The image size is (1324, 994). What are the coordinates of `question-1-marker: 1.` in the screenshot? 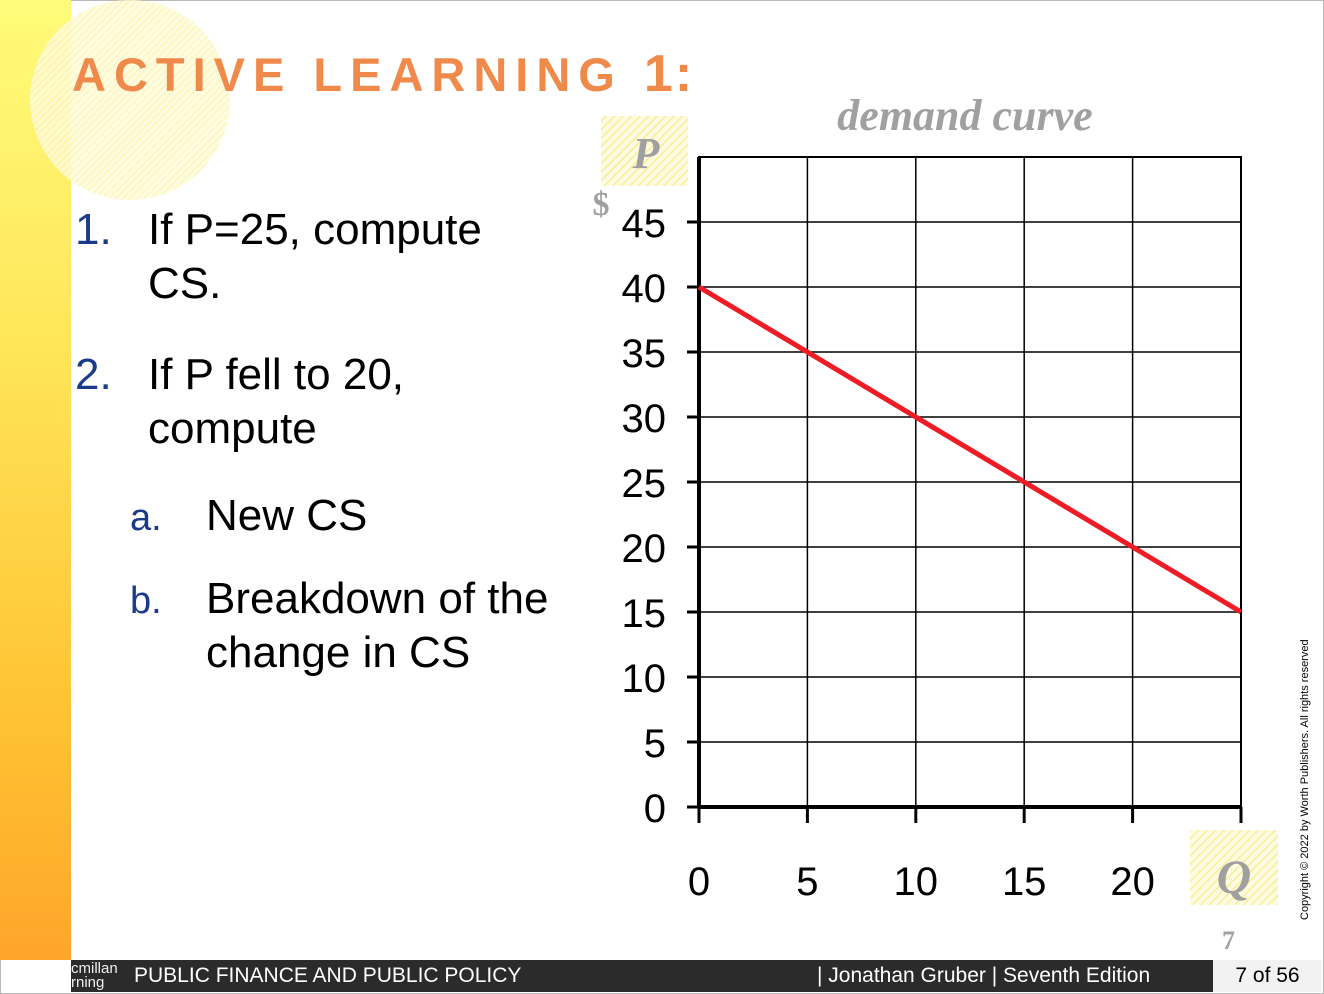 It's located at (93, 229).